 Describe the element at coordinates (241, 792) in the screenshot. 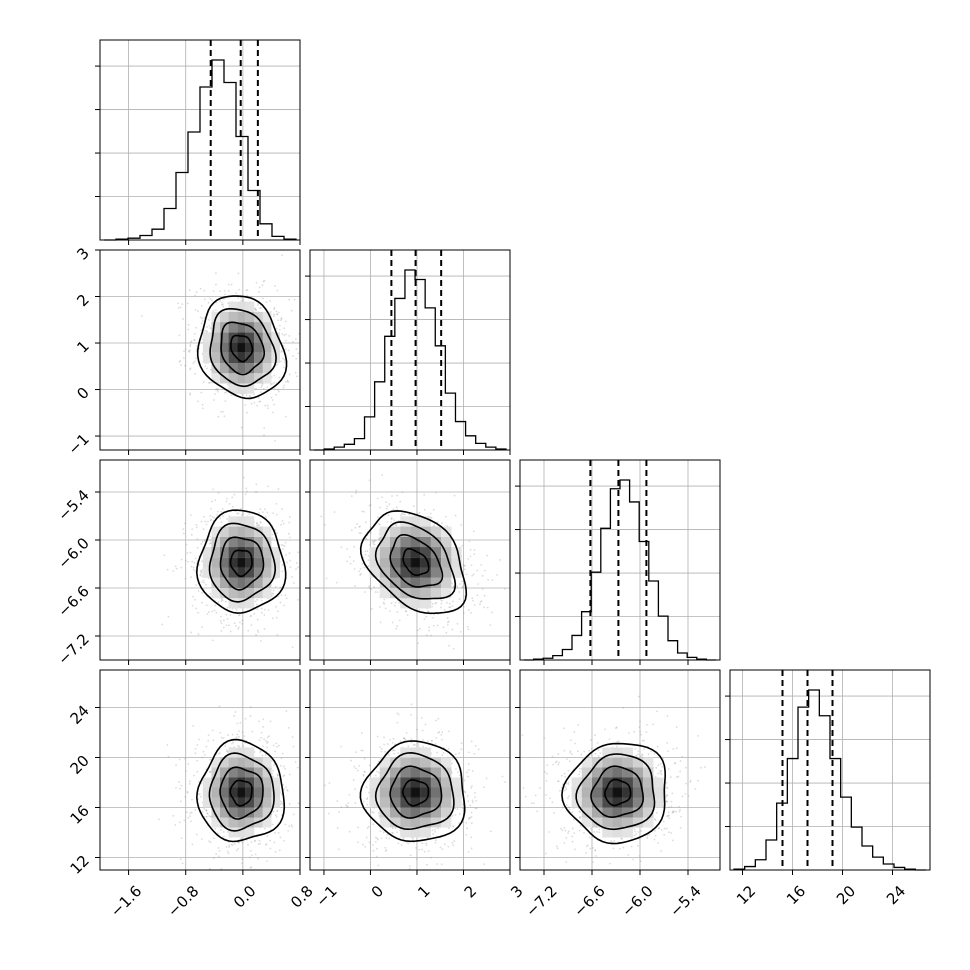

I see `density-shading` at that location.